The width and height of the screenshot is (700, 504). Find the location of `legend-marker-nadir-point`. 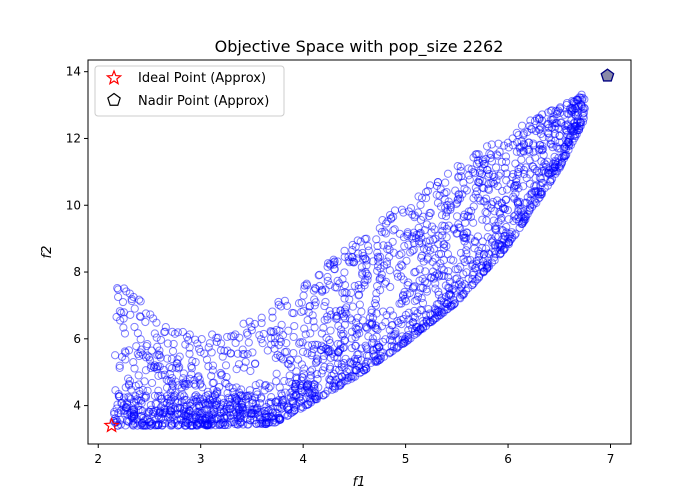

legend-marker-nadir-point is located at coordinates (114, 99).